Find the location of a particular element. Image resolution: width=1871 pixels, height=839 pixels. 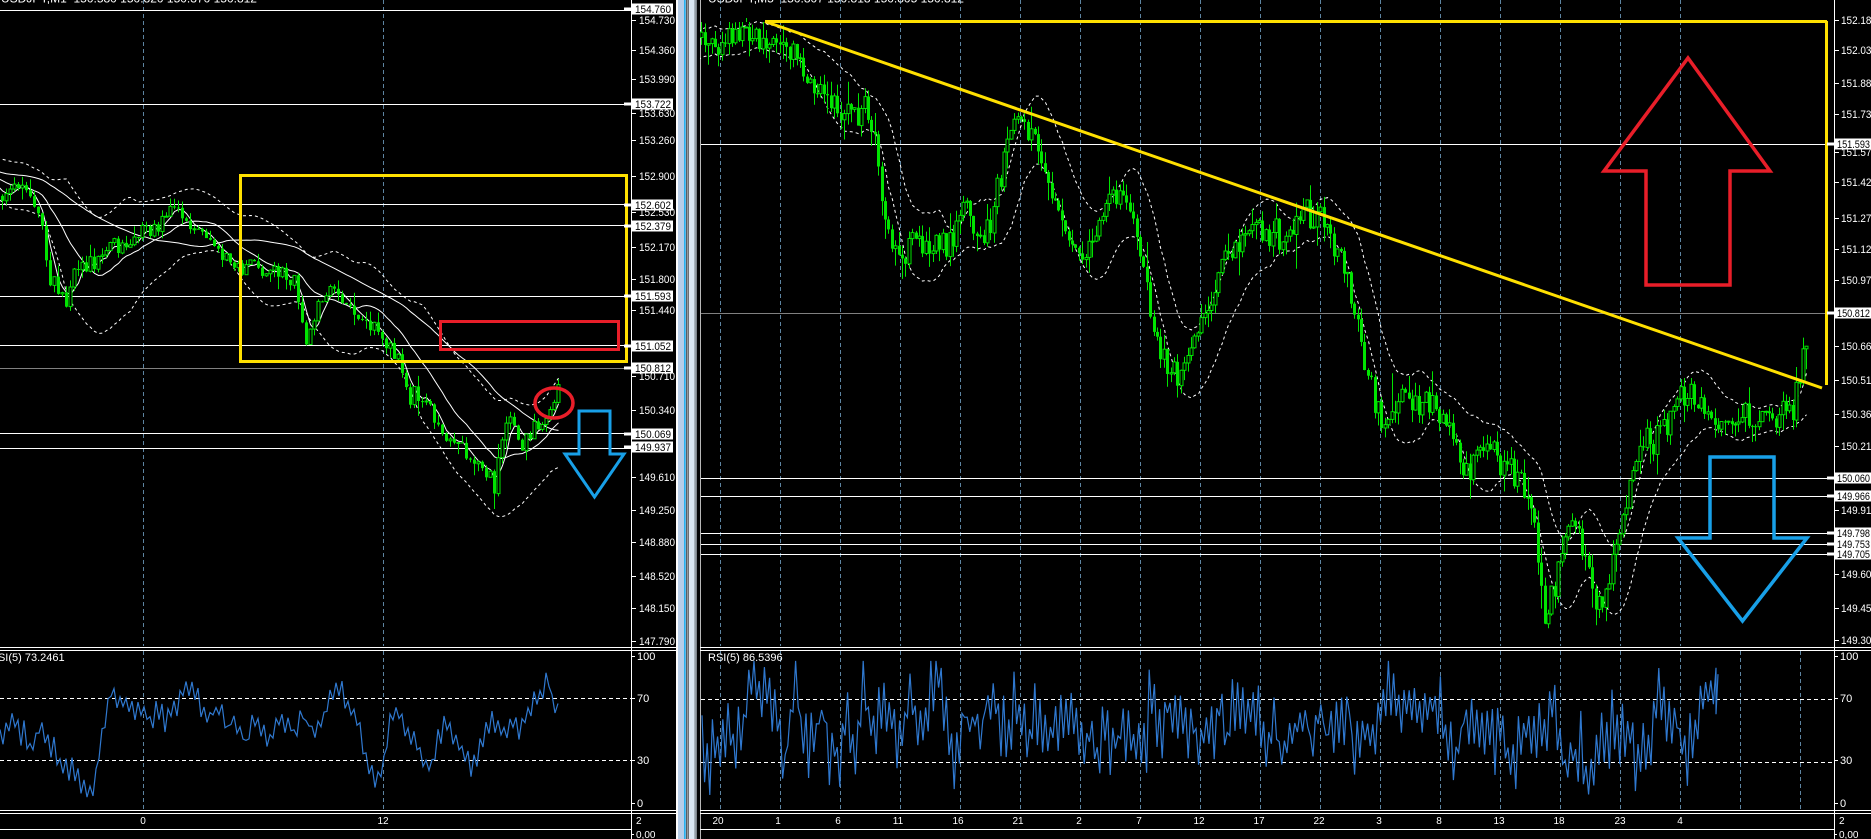

svg-text: 149.455 is located at coordinates (1856, 609).